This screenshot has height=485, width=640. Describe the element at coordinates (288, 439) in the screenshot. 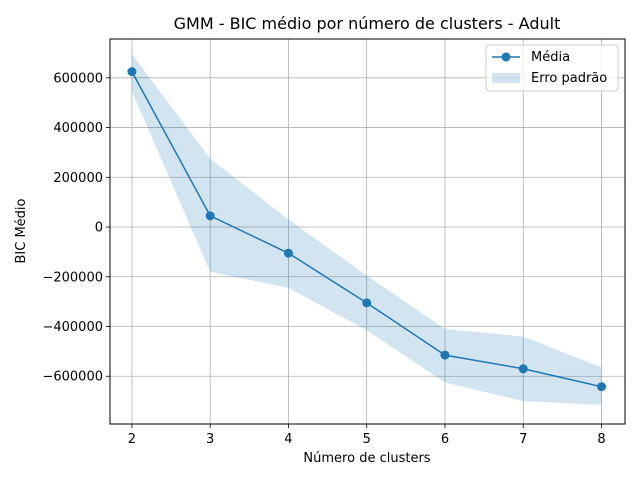

I see `x-tick-label: 4` at that location.